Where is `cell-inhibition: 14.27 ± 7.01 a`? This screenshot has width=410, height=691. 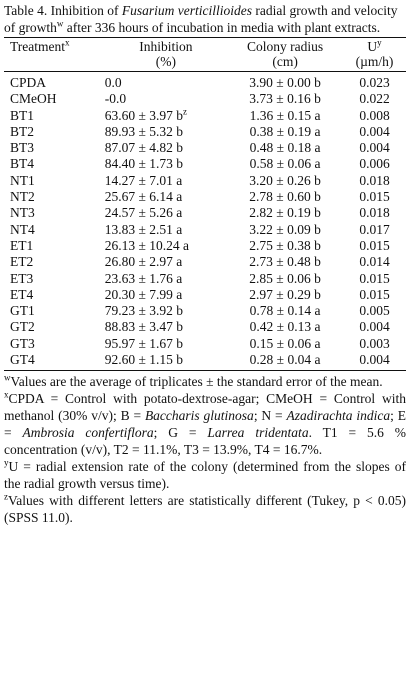
cell-inhibition: 14.27 ± 7.01 a is located at coordinates (163, 181).